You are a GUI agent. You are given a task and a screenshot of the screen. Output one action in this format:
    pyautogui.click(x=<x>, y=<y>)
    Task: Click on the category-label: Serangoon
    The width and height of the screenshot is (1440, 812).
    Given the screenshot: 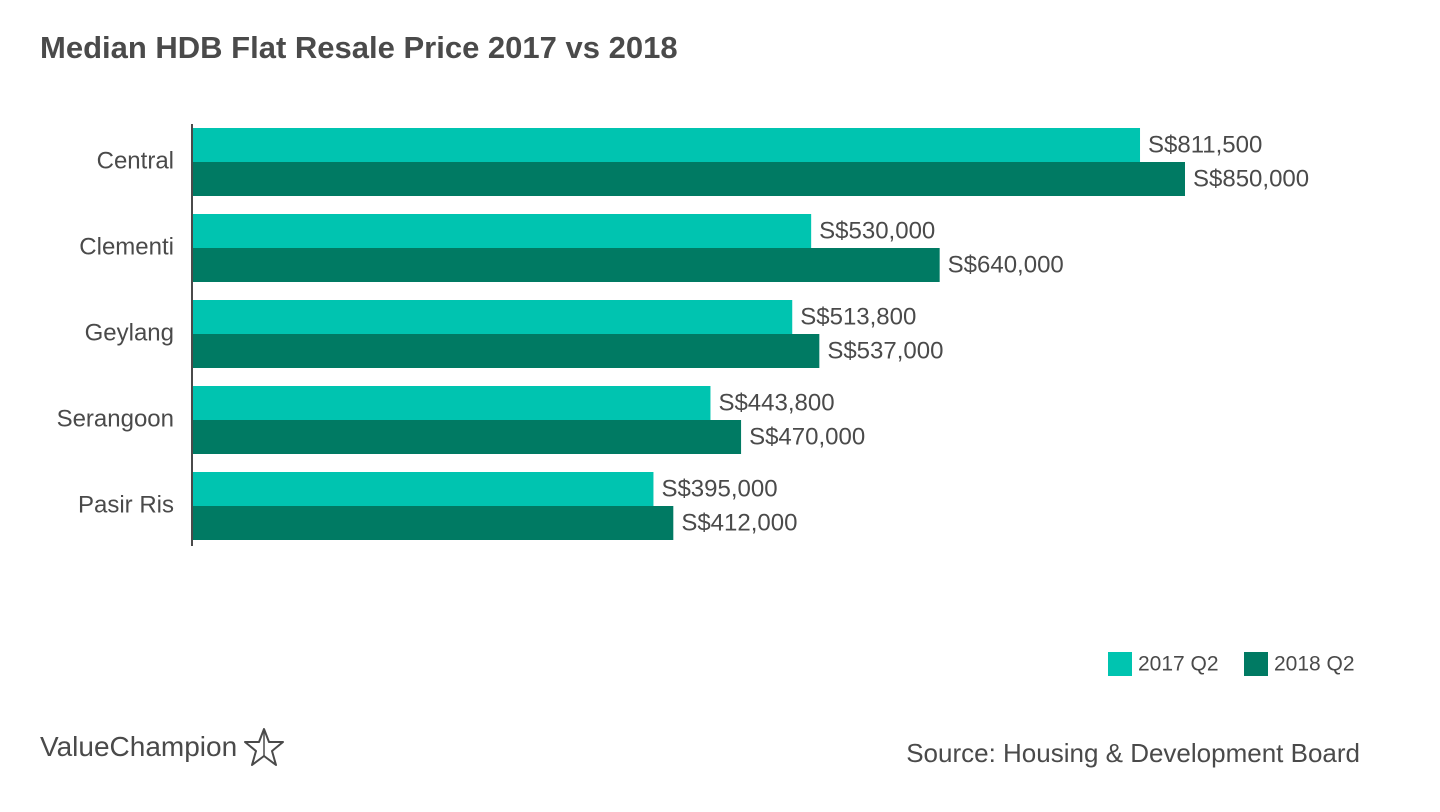 What is the action you would take?
    pyautogui.click(x=115, y=418)
    